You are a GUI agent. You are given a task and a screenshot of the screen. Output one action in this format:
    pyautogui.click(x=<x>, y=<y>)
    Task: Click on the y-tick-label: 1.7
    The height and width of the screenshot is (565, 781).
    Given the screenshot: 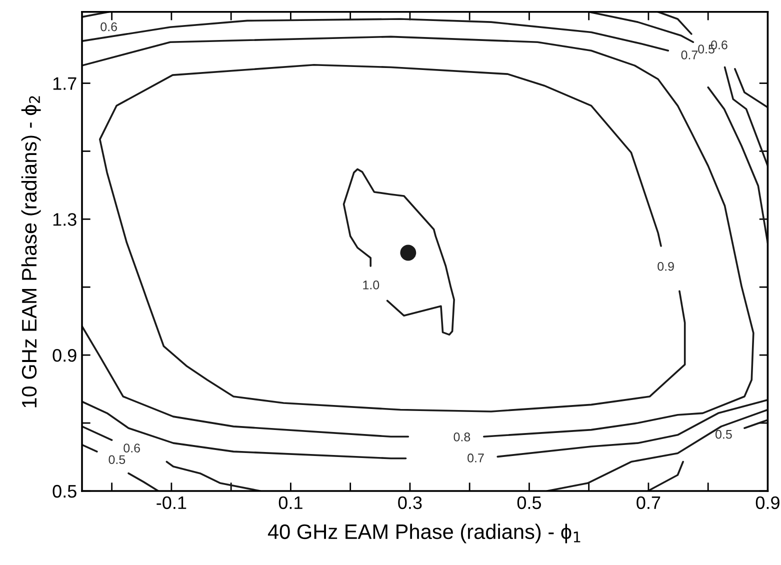 What is the action you would take?
    pyautogui.click(x=64, y=83)
    